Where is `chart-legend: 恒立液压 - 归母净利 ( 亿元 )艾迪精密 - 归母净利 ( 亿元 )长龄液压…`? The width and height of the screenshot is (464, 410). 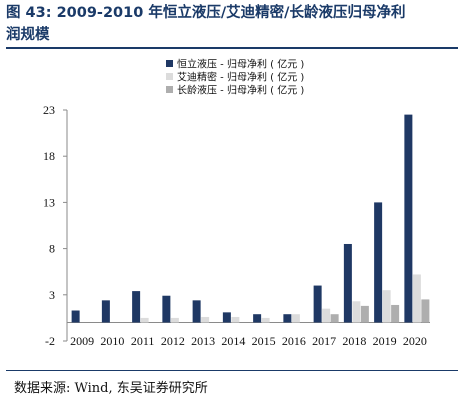
chart-legend: 恒立液压 - 归母净利 ( 亿元 )艾迪精密 - 归母净利 ( 亿元 )长龄液压… is located at coordinates (235, 77).